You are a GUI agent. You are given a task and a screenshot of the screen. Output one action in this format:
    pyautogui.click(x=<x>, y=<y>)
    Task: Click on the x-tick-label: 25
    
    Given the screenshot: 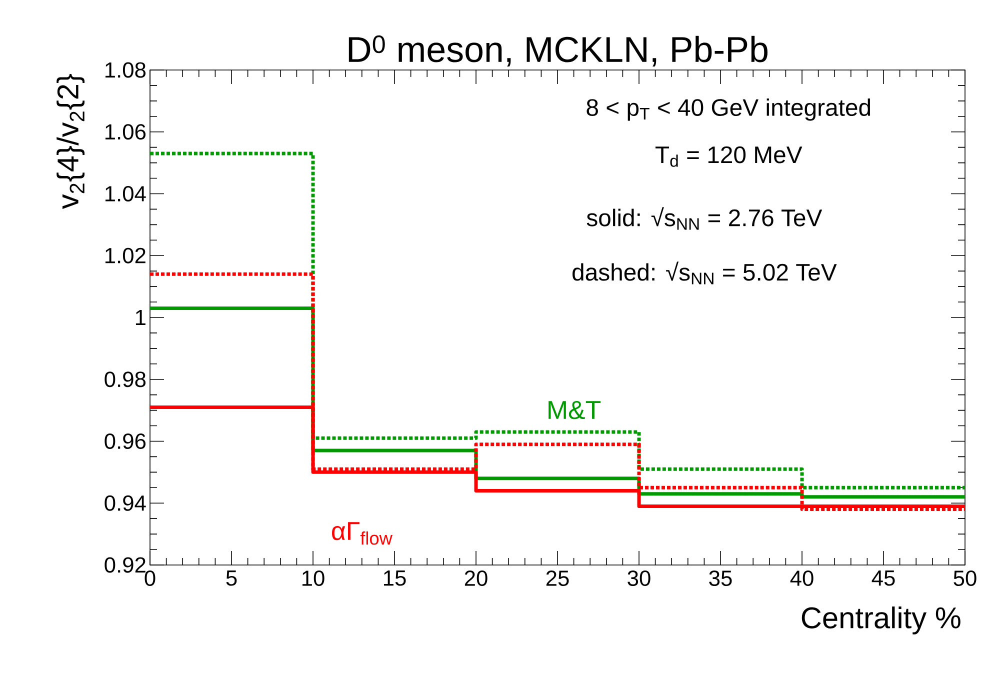 What is the action you would take?
    pyautogui.click(x=557, y=578)
    